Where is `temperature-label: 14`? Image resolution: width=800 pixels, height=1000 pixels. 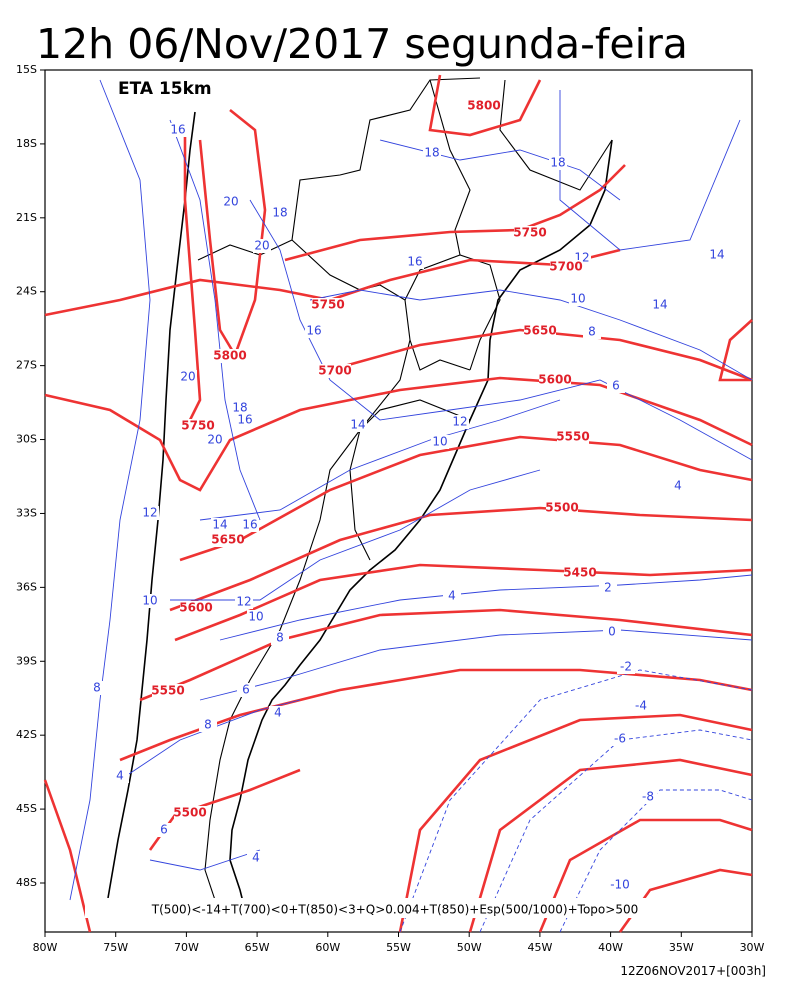
temperature-label: 14 is located at coordinates (716, 255).